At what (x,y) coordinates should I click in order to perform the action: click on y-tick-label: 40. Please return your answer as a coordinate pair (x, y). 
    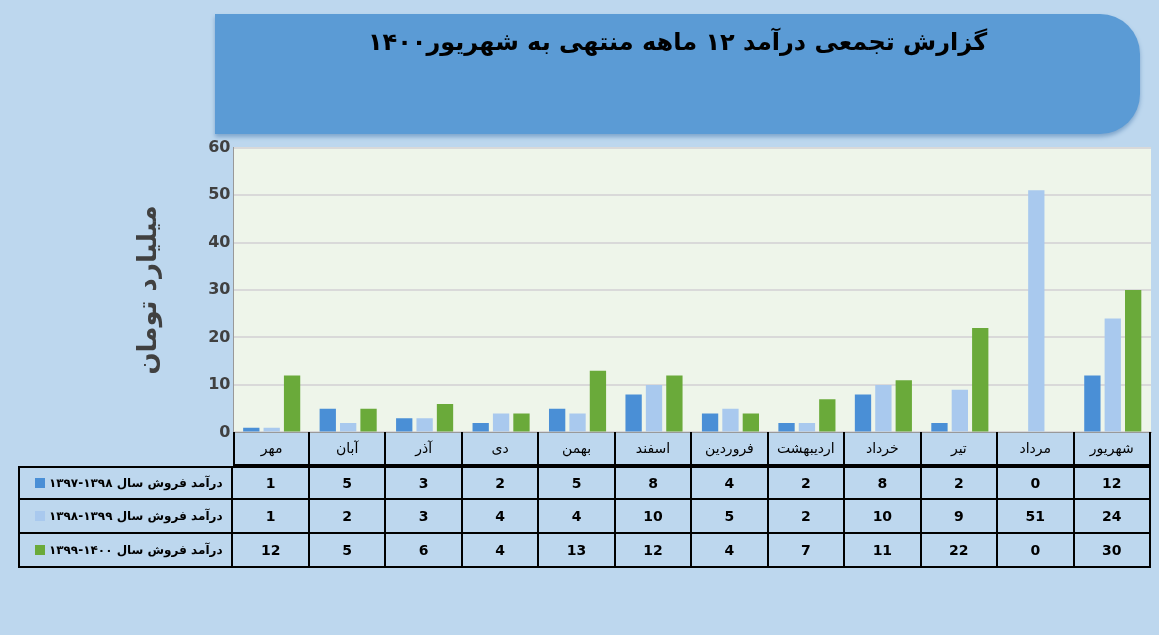
    Looking at the image, I should click on (219, 241).